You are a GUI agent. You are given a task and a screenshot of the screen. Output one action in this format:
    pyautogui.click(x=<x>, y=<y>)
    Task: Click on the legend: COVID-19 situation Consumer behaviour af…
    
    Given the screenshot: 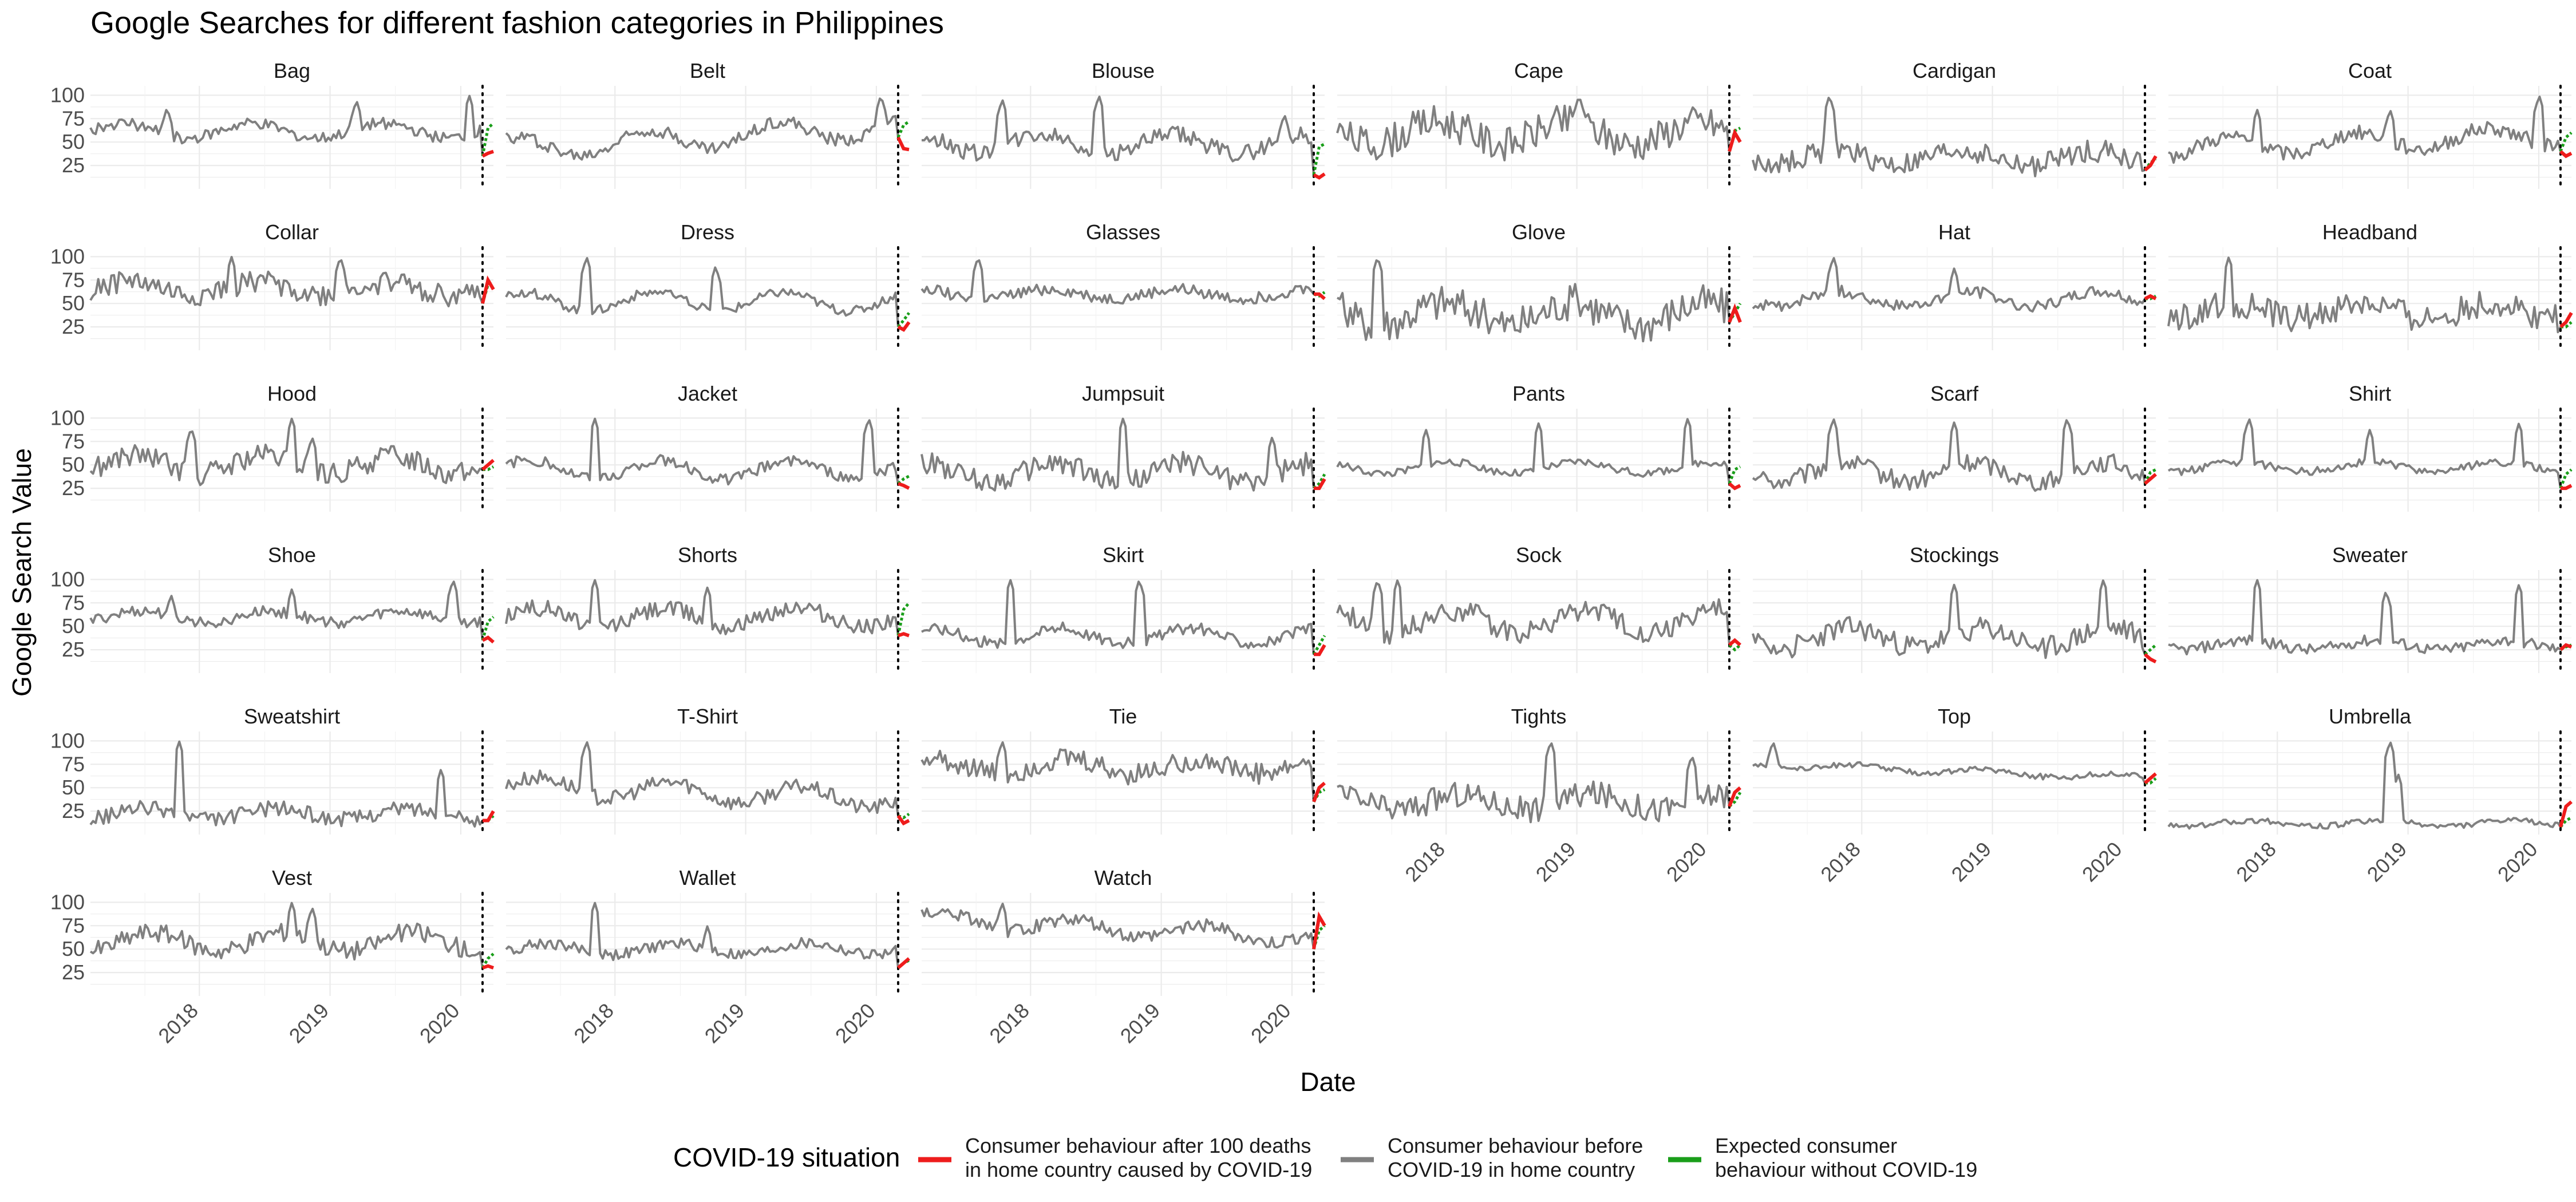 What is the action you would take?
    pyautogui.click(x=1325, y=1158)
    